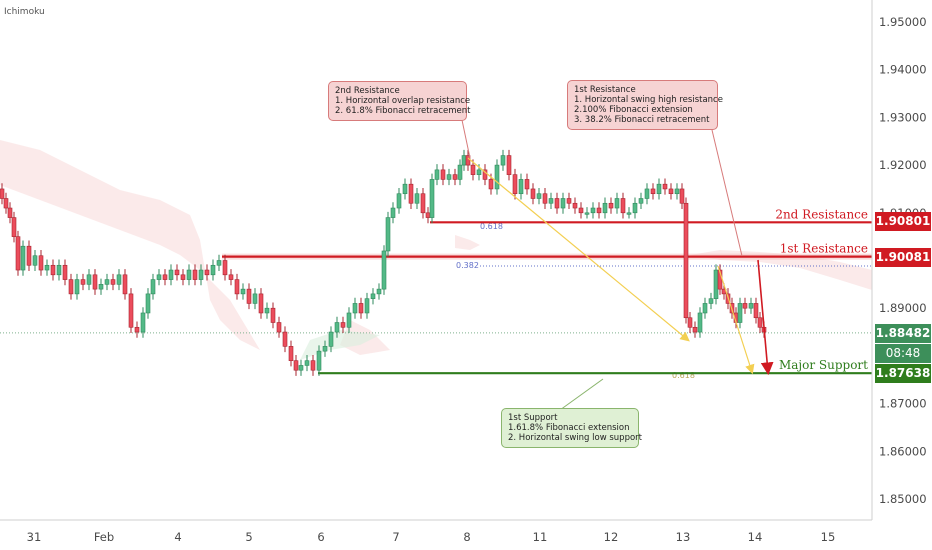 The image size is (932, 550). I want to click on x-tick-label: 5, so click(248, 537).